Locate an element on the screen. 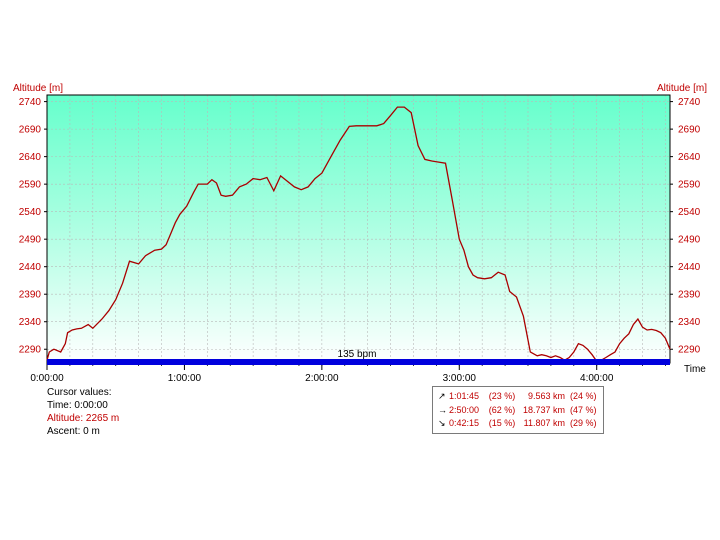 The width and height of the screenshot is (720, 540). stats-distance: 18.737 km is located at coordinates (543, 409).